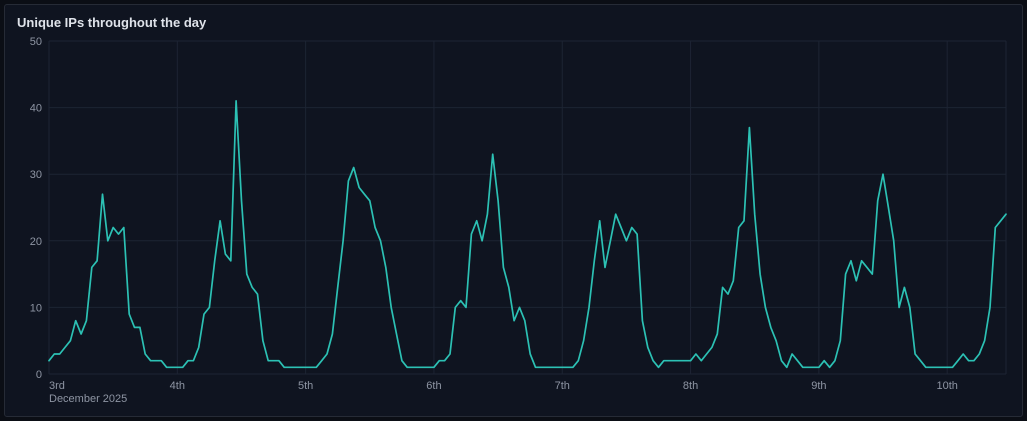 This screenshot has width=1027, height=421. What do you see at coordinates (36, 42) in the screenshot?
I see `y-tick-label: 50` at bounding box center [36, 42].